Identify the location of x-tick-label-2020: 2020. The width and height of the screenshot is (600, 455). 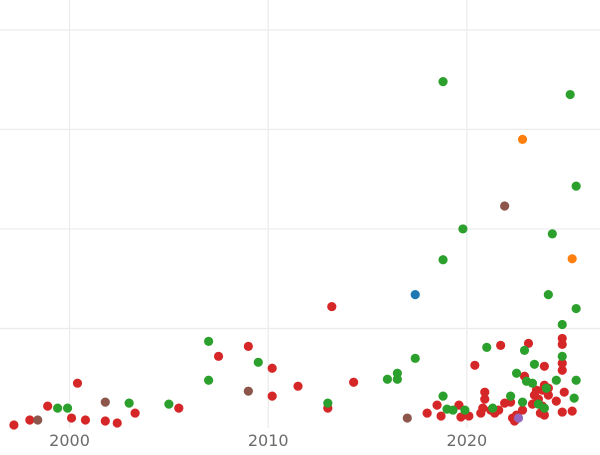
(467, 440).